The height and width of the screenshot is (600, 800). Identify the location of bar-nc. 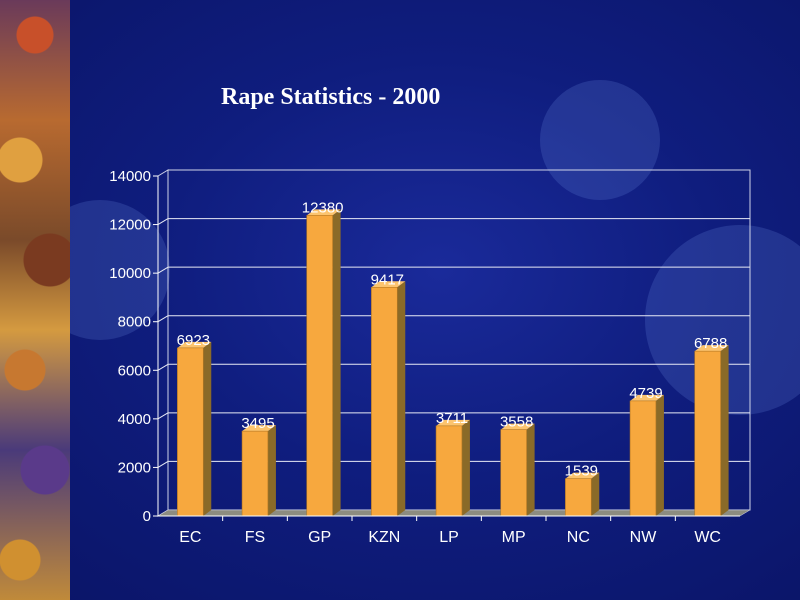
(582, 494).